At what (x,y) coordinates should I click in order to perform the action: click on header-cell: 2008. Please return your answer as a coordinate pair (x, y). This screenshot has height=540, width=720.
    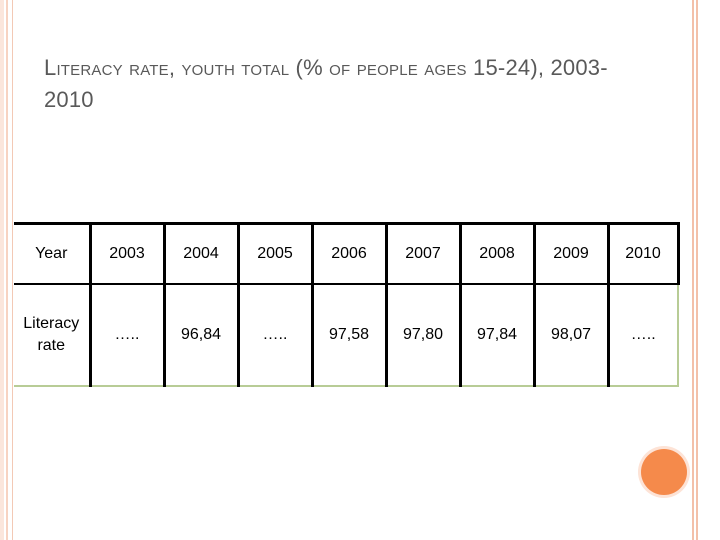
    Looking at the image, I should click on (496, 253).